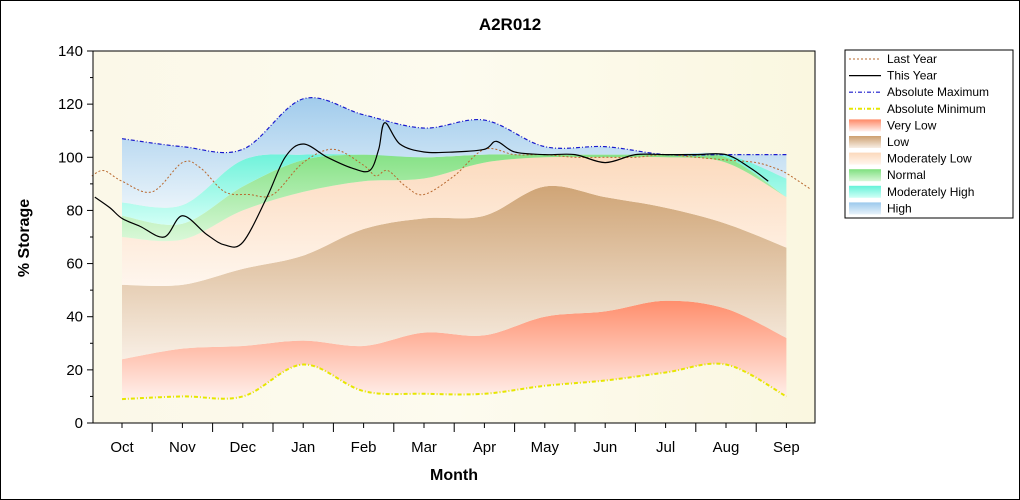  I want to click on legend-label-low: Low, so click(898, 142).